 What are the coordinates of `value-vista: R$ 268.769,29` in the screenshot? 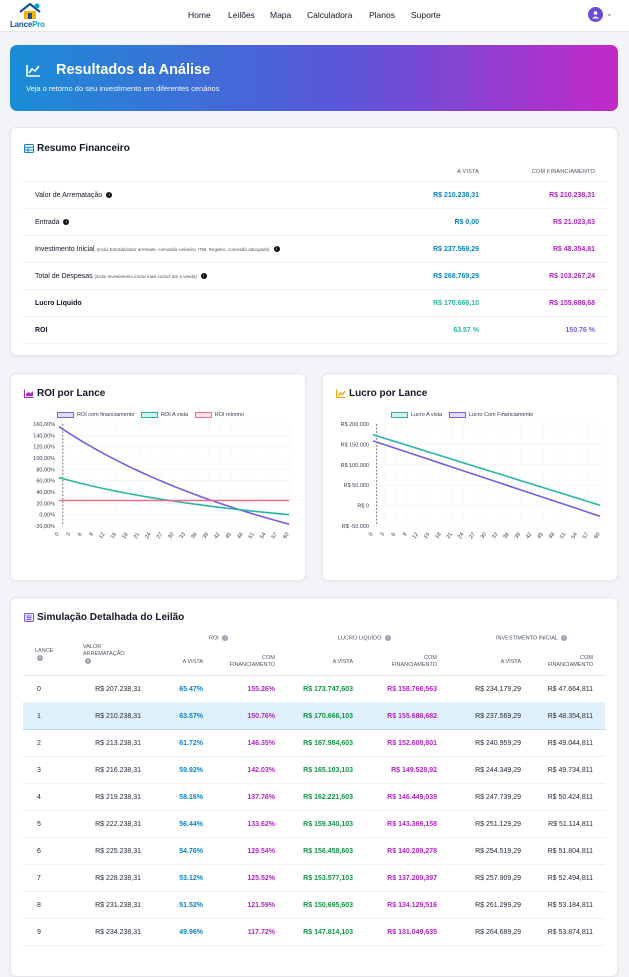 It's located at (456, 276).